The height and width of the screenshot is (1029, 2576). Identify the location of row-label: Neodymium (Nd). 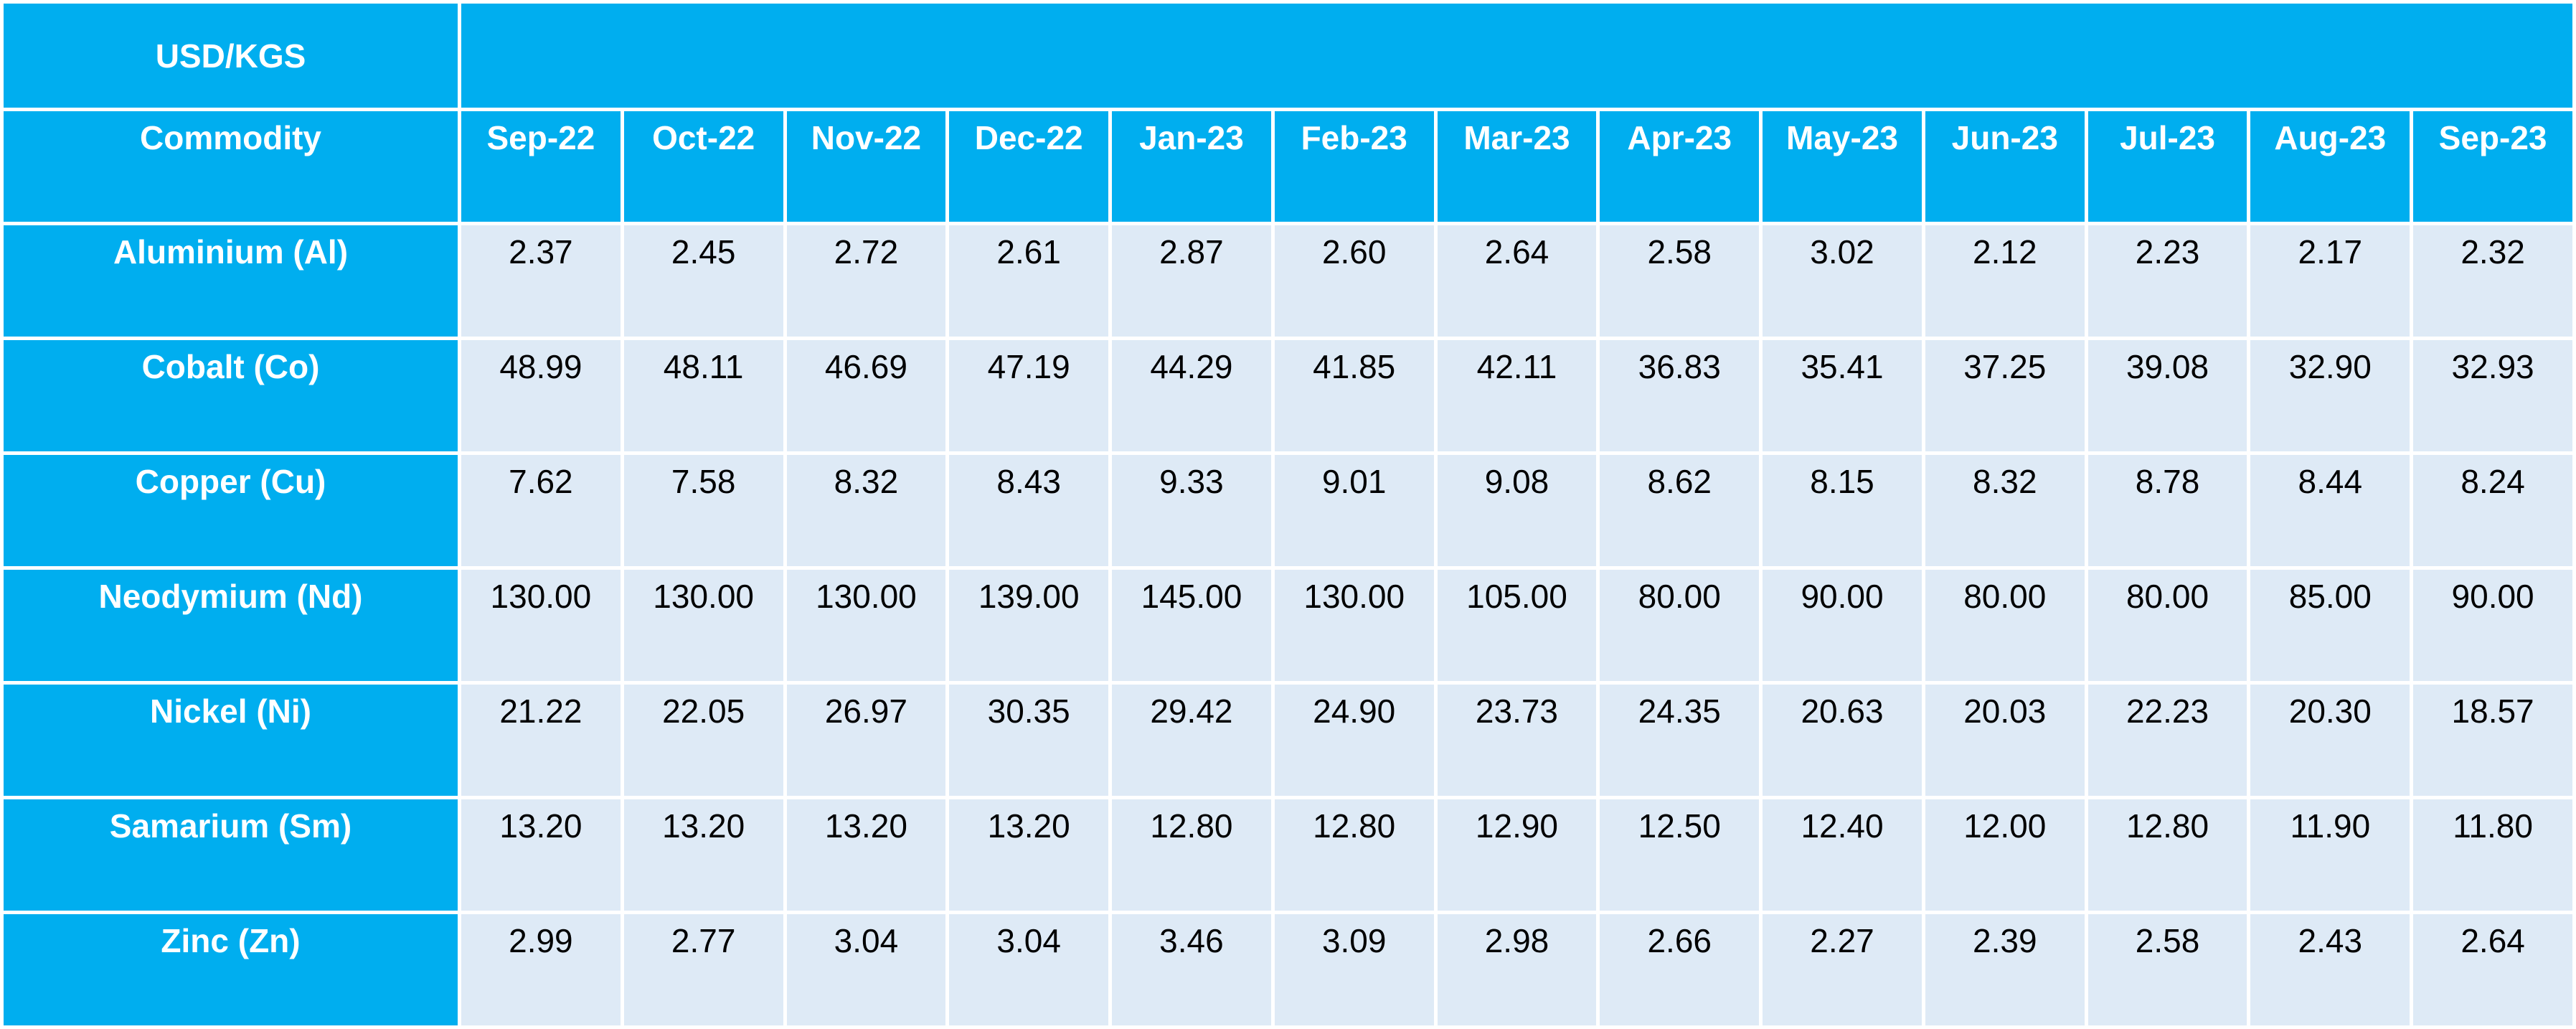
(230, 625).